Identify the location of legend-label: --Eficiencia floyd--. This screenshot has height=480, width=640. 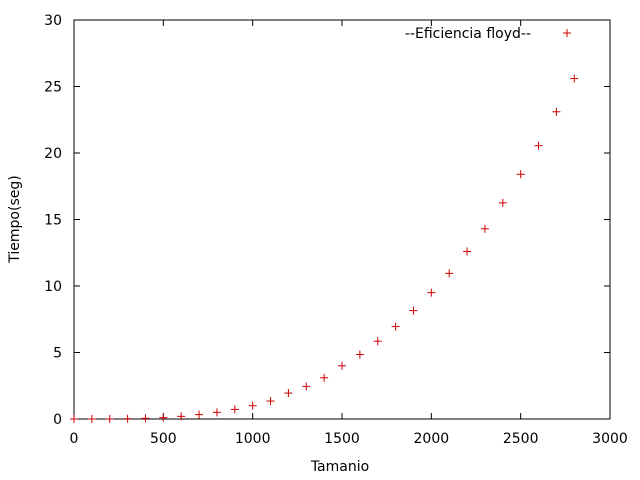
(468, 34).